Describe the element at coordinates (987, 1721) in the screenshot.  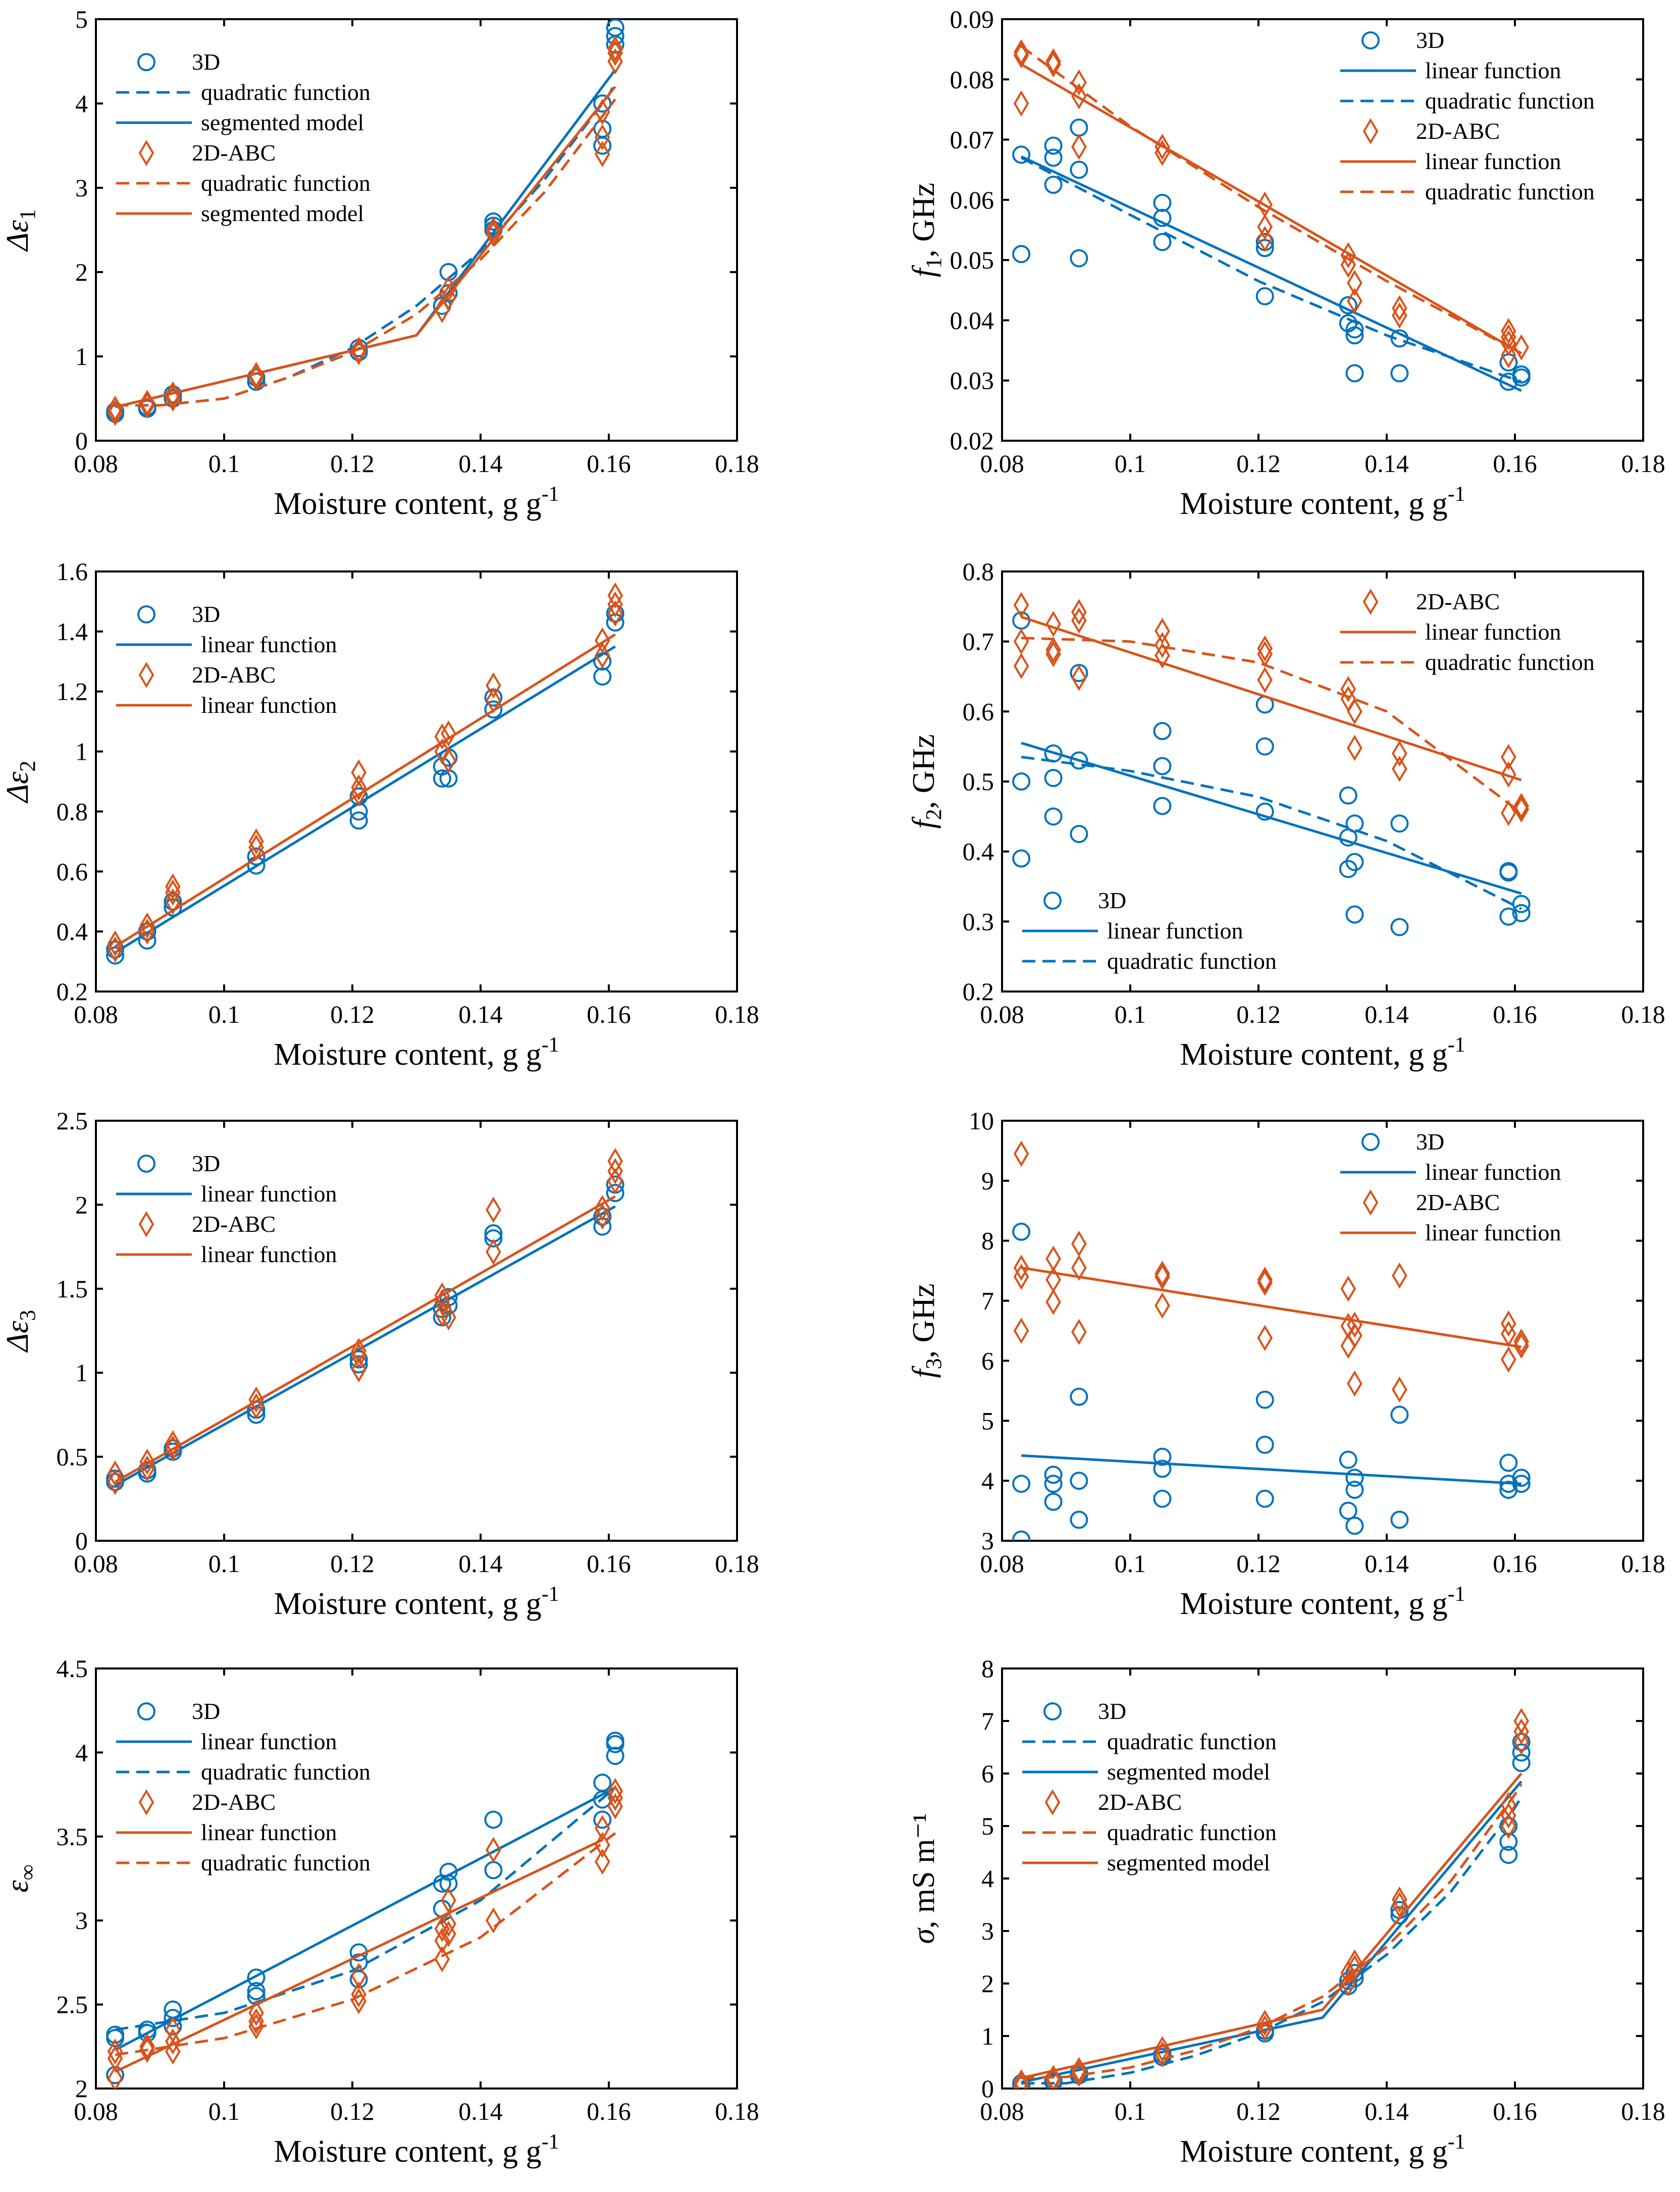
I see `y-tick-label: 7` at that location.